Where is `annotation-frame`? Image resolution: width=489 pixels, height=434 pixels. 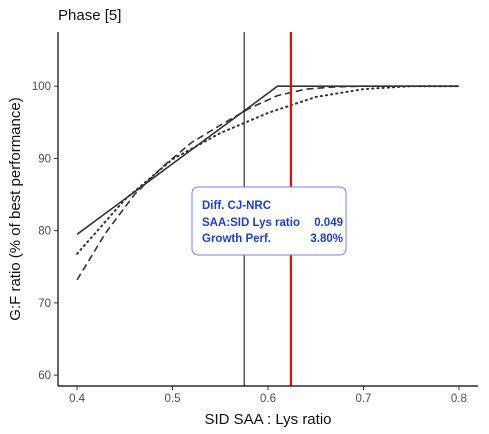 annotation-frame is located at coordinates (269, 221).